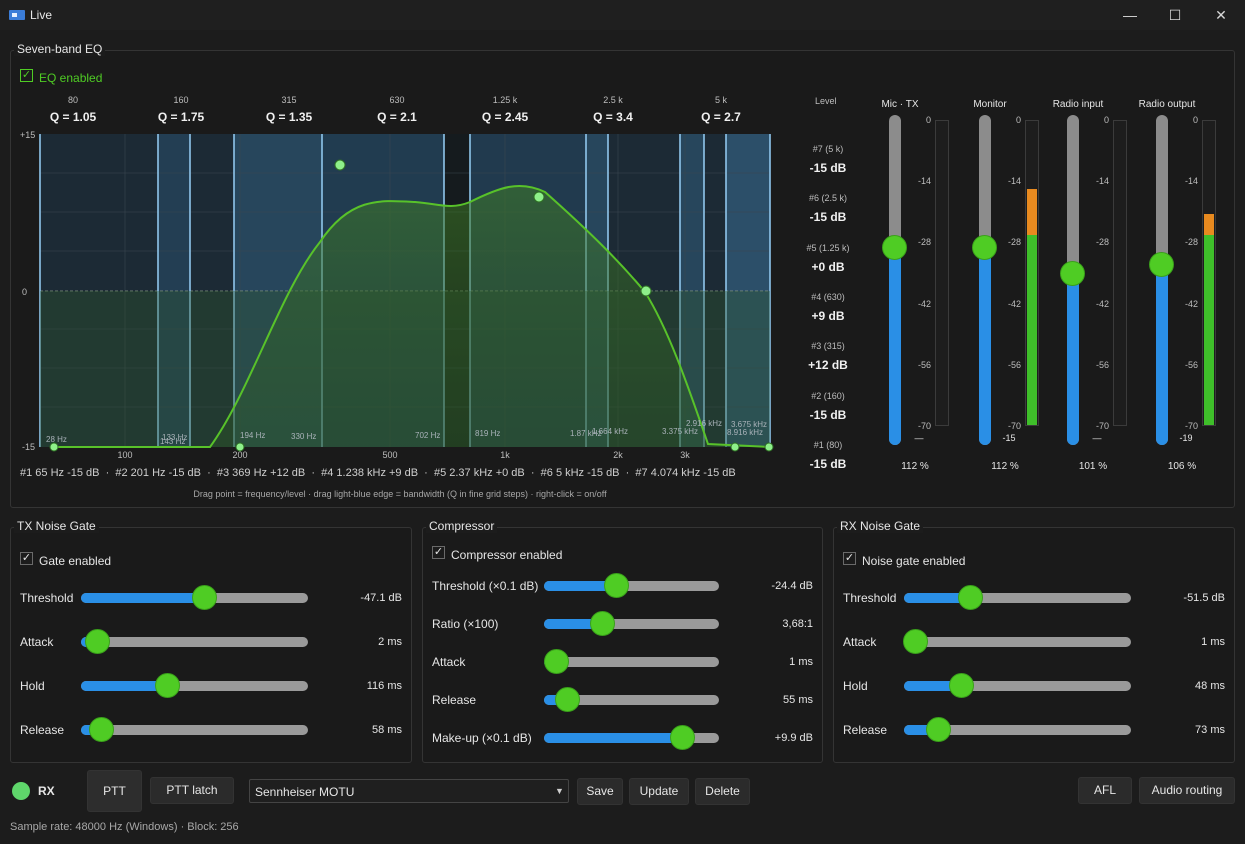  I want to click on x-axis-label: 100, so click(125, 455).